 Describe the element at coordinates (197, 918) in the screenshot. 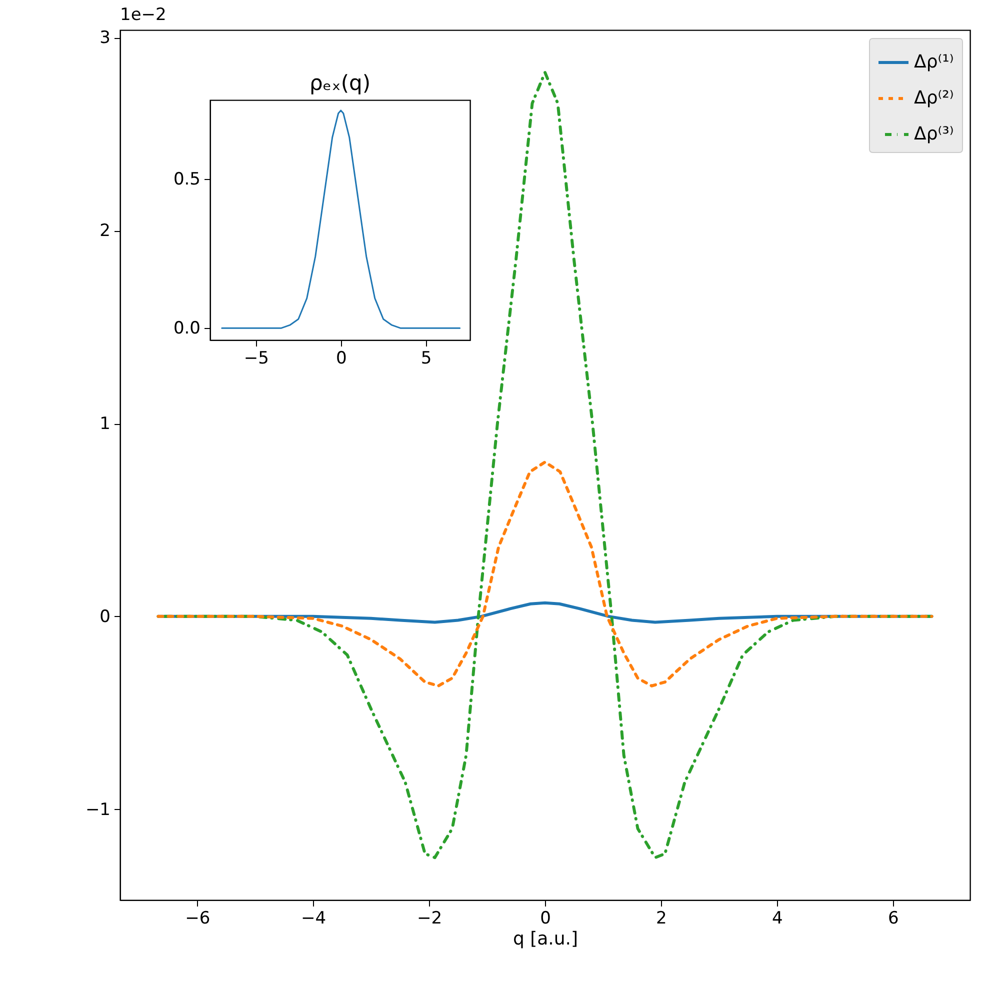

I see `x-tick-label: −6` at that location.